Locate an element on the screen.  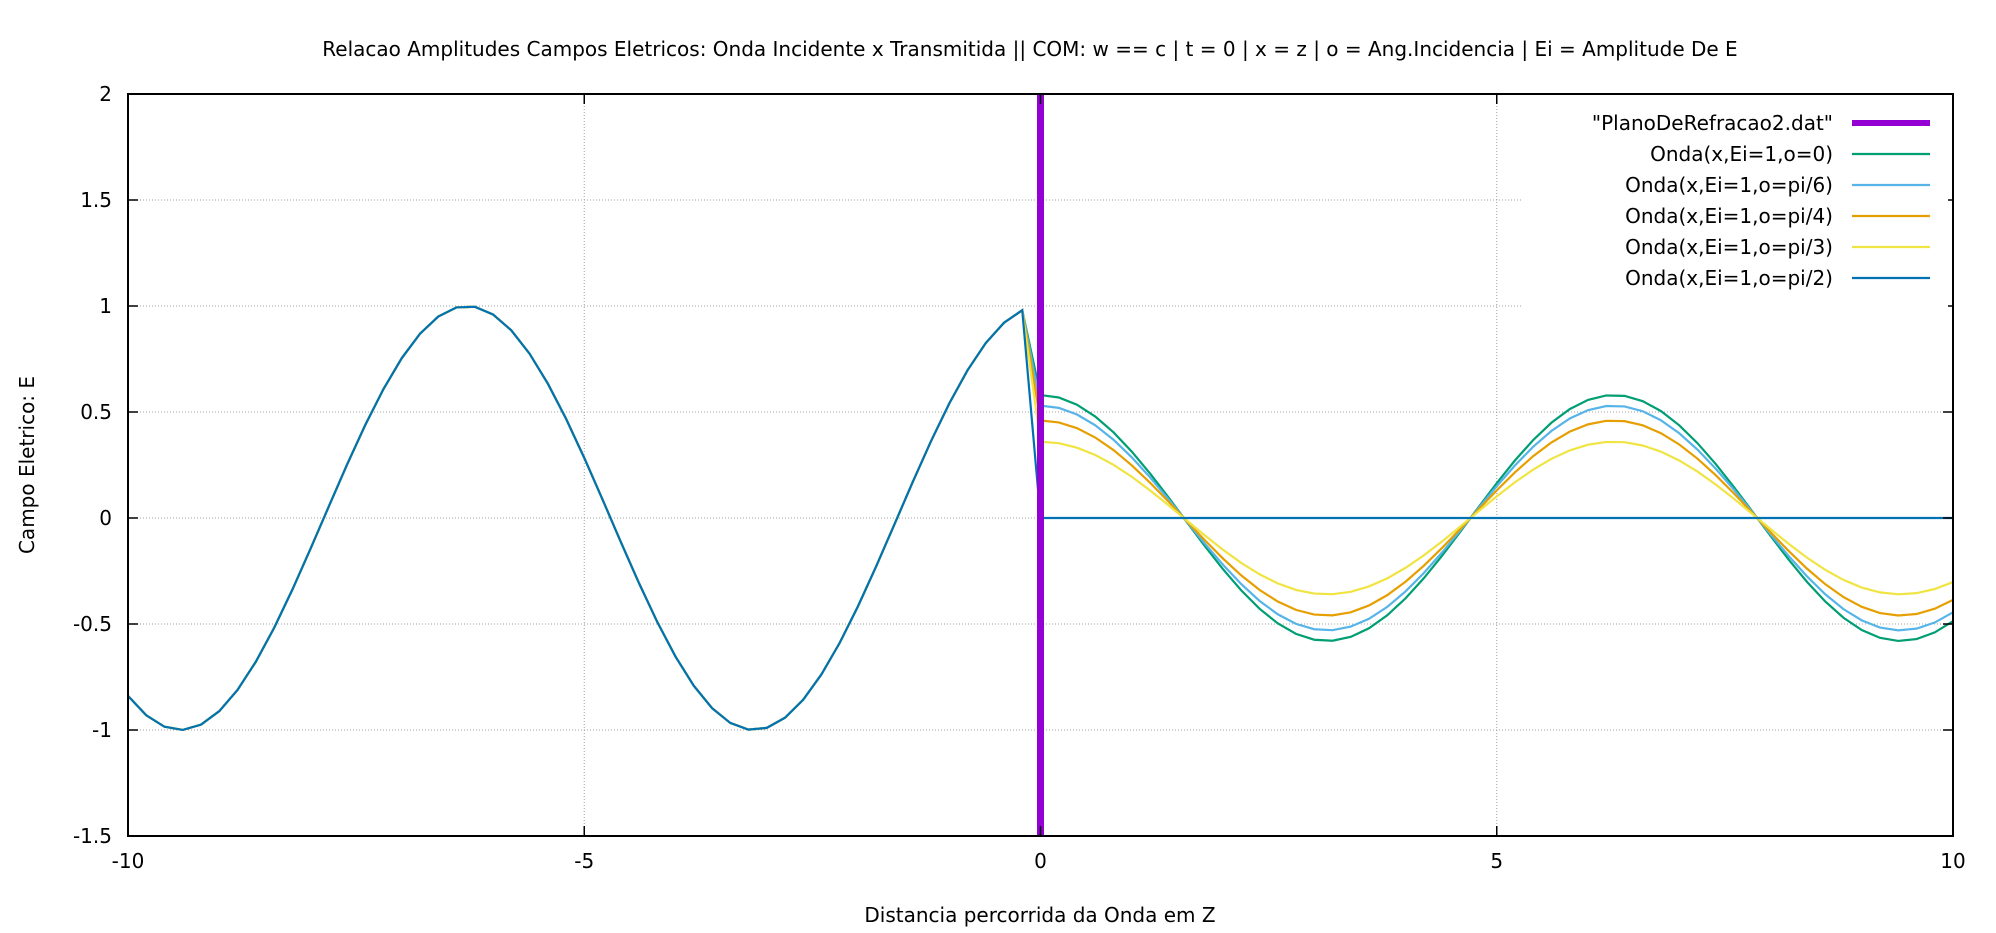
legend-background is located at coordinates (1735, 206).